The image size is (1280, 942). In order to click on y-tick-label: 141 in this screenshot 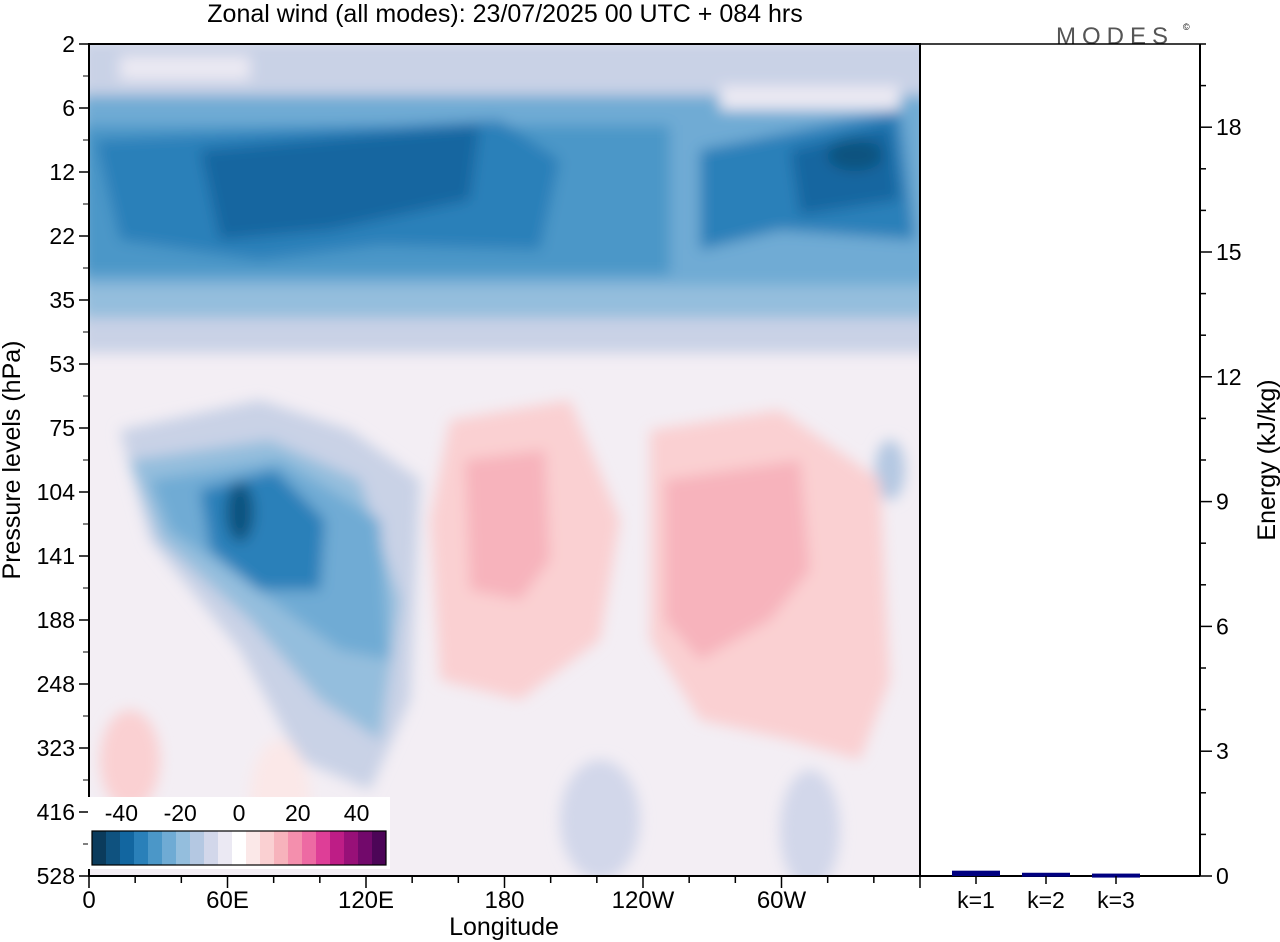, I will do `click(56, 556)`.